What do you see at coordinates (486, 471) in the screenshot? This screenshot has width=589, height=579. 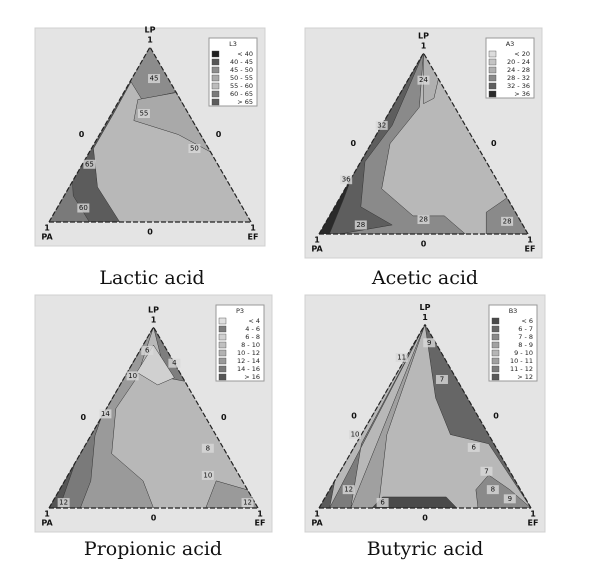 I see `contour-label: 7` at bounding box center [486, 471].